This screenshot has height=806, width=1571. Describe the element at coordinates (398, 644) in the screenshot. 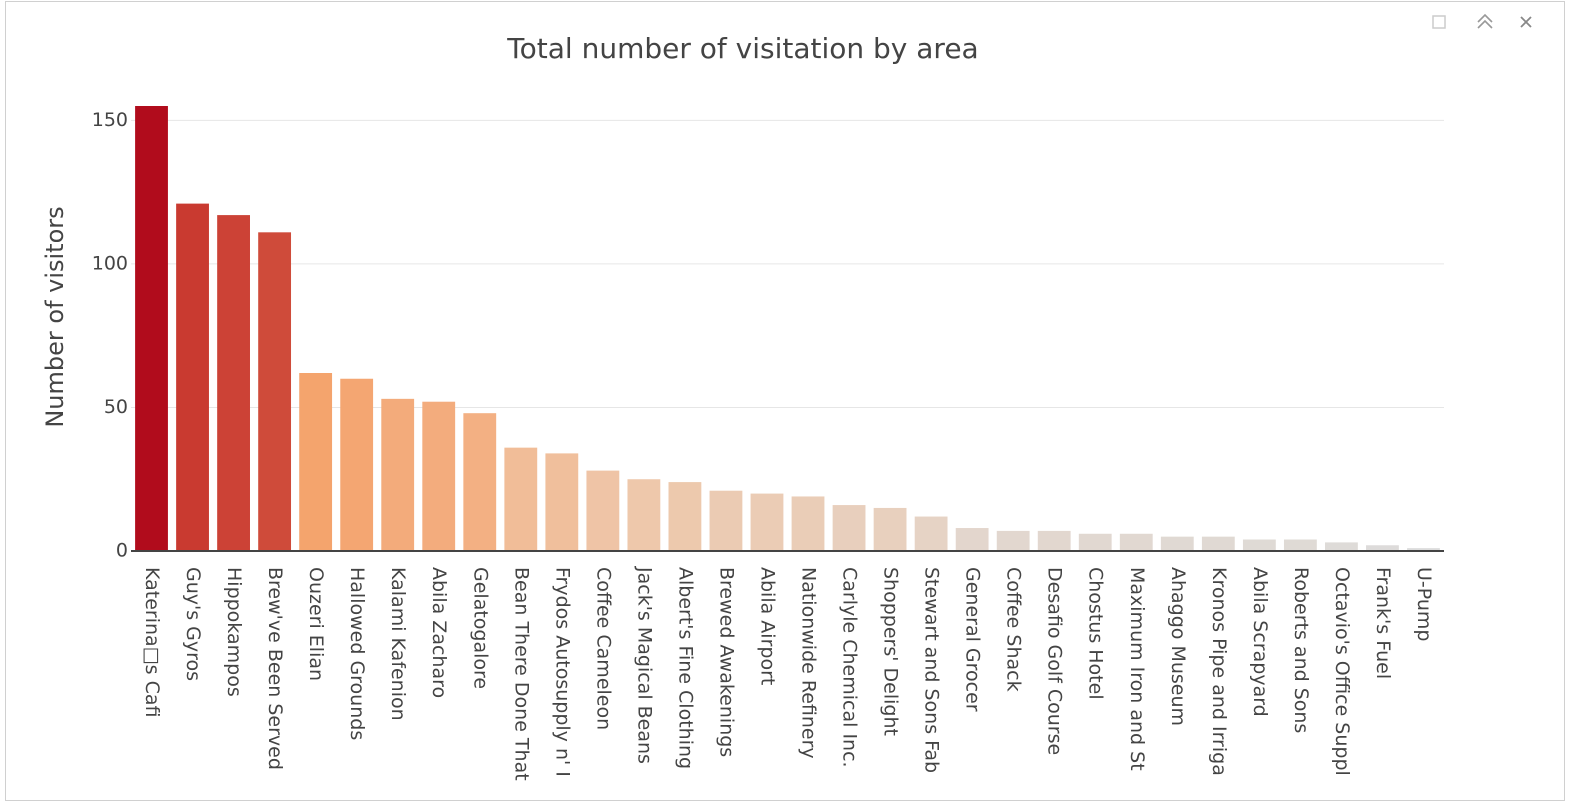

I see `x-tick-label: Kalami Kafenion` at that location.